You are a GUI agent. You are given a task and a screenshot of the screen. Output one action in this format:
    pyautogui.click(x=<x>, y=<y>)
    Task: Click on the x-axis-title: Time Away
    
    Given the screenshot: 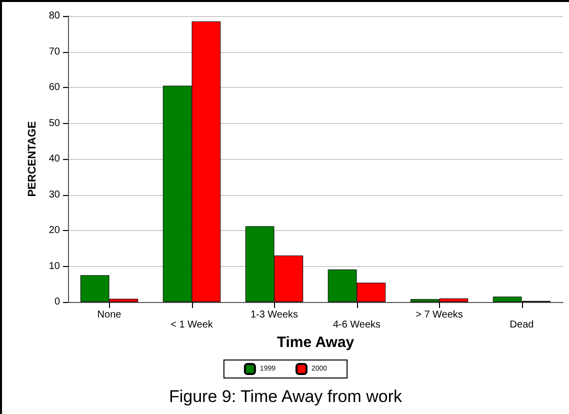 What is the action you would take?
    pyautogui.click(x=315, y=342)
    